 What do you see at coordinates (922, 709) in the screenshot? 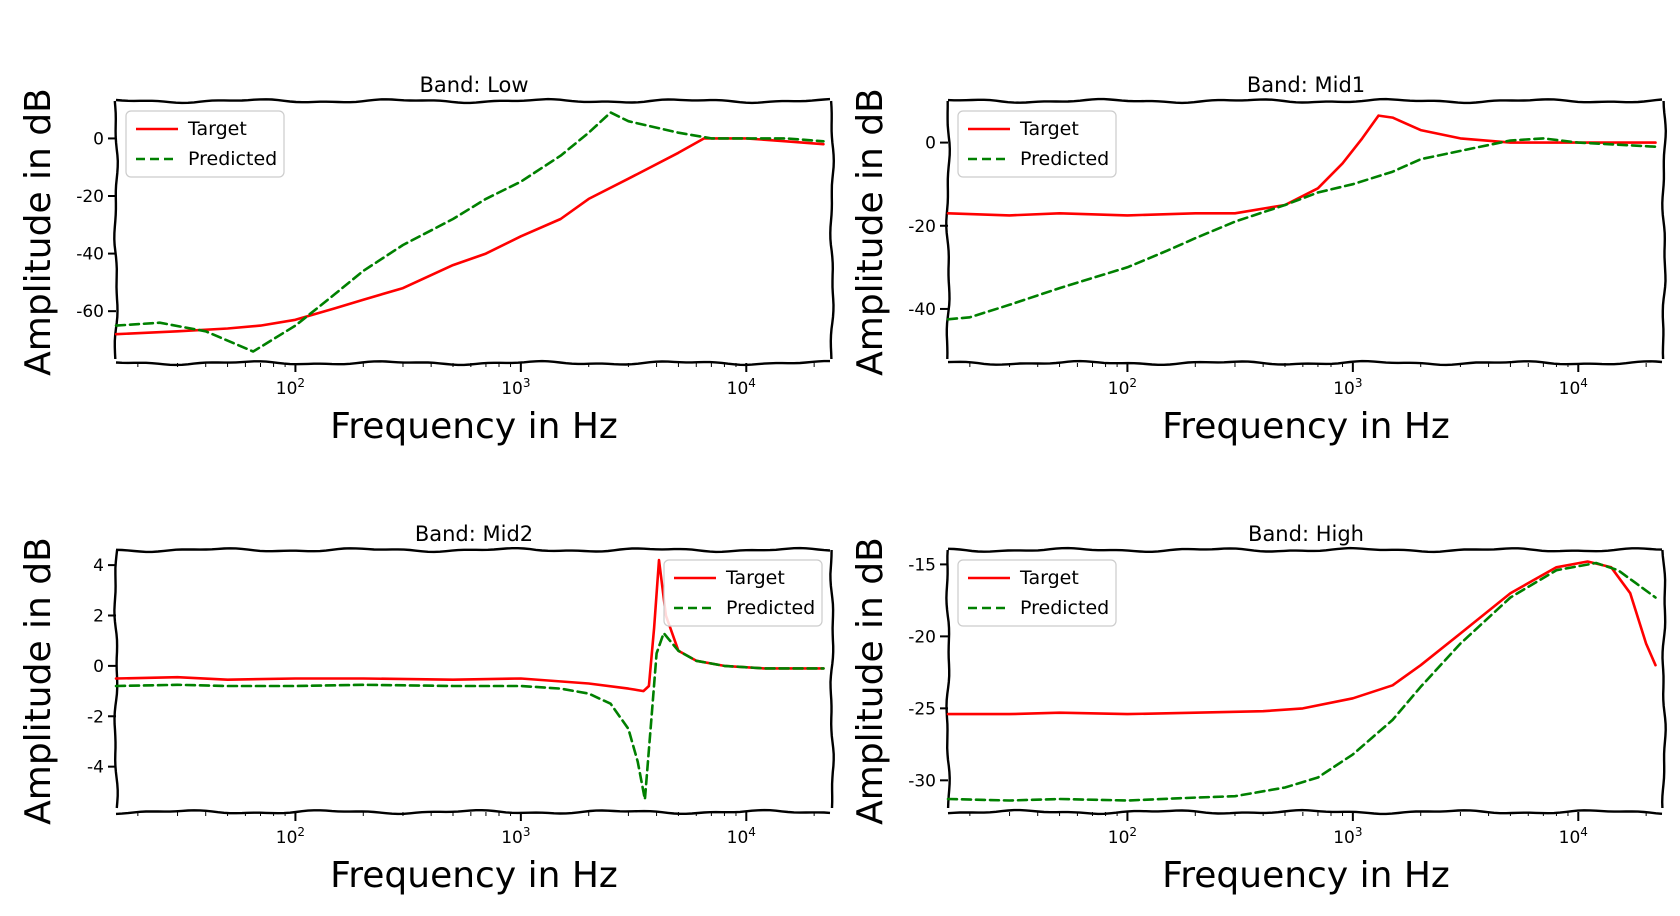
I see `y-tick-label: -25` at bounding box center [922, 709].